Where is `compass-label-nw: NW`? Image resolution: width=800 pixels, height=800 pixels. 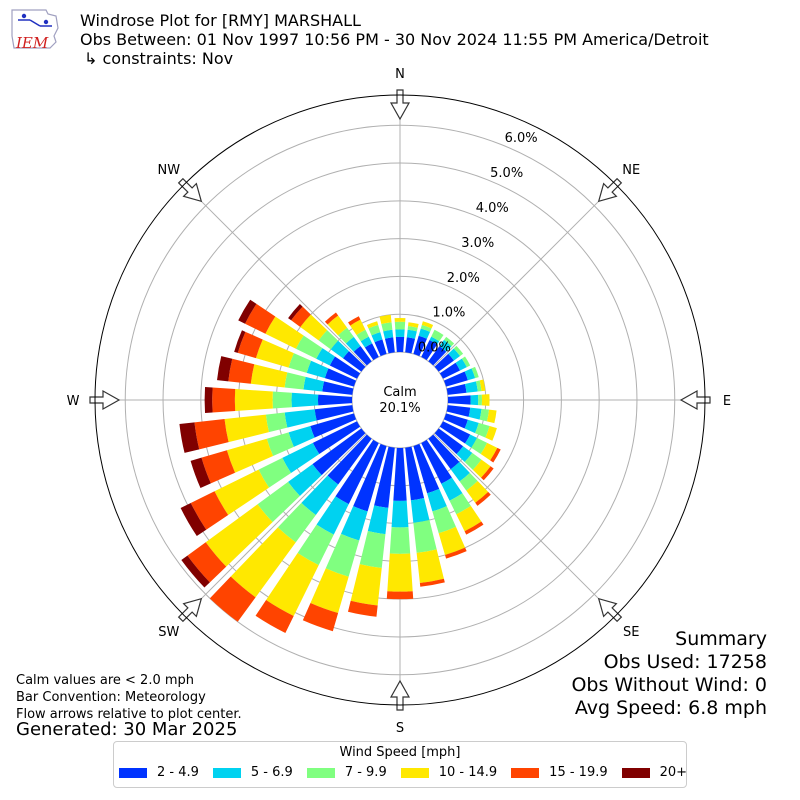 compass-label-nw: NW is located at coordinates (168, 170).